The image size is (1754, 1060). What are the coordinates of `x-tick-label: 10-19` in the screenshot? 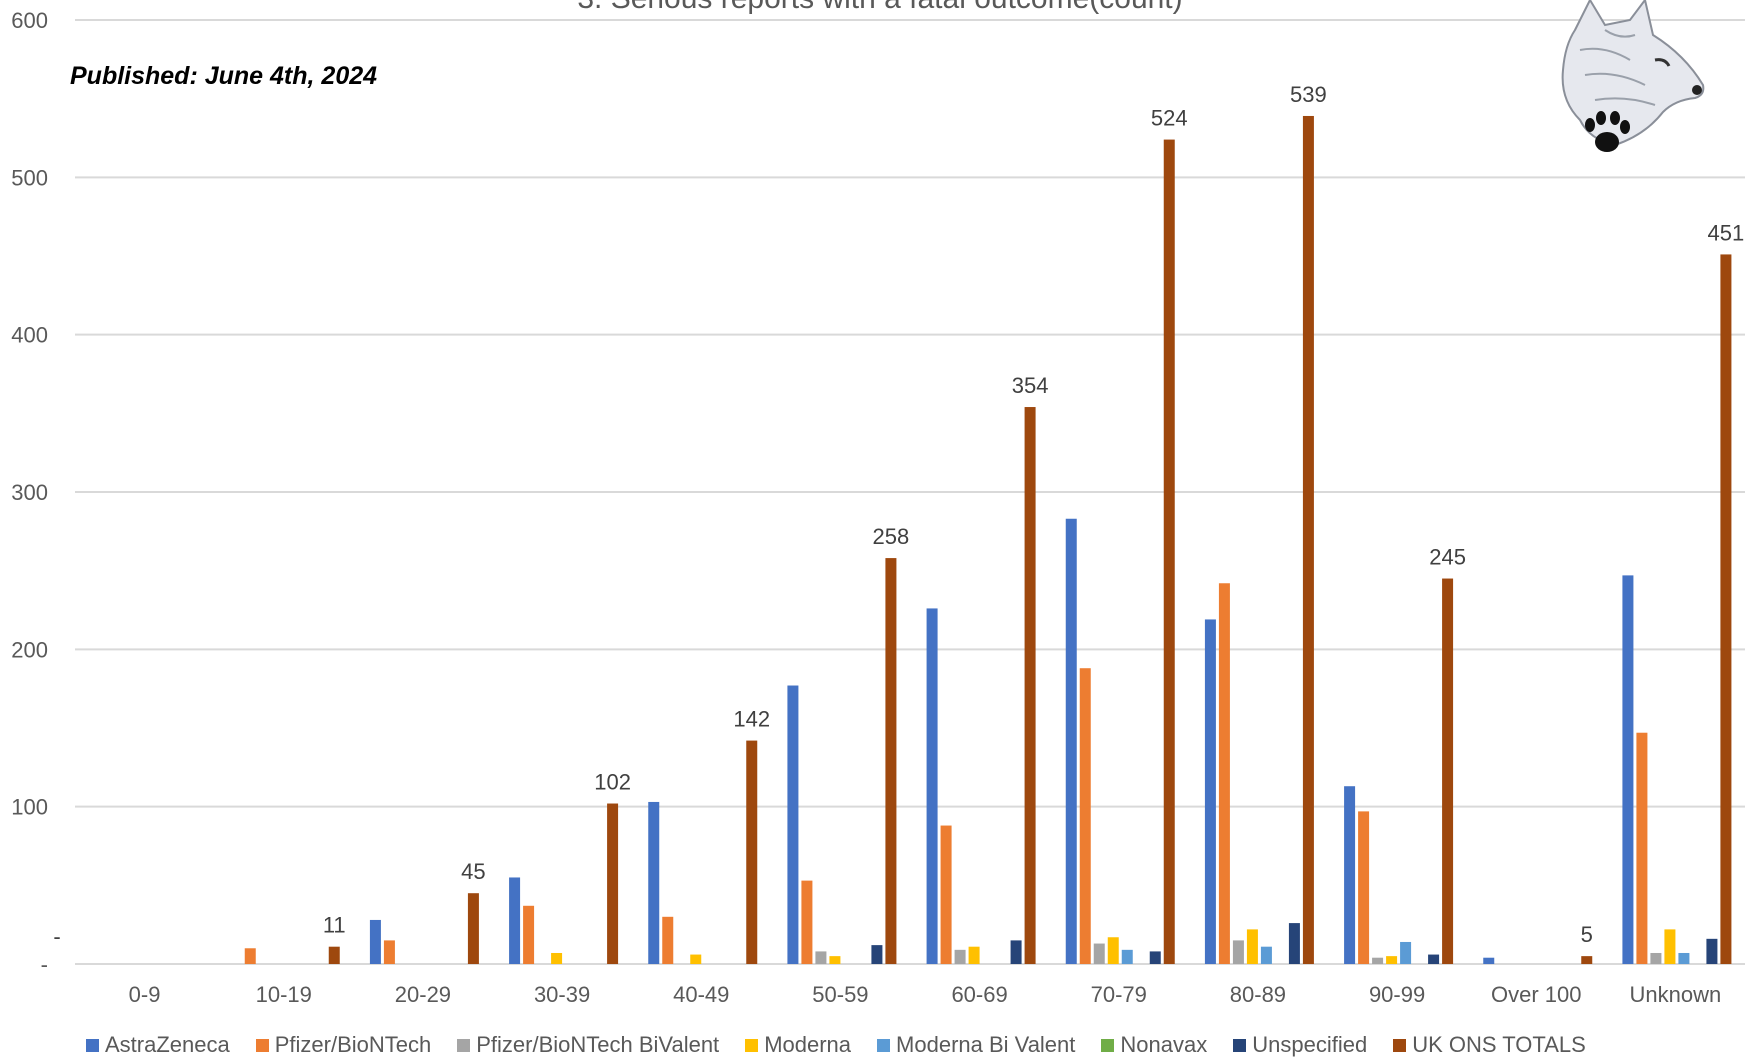 It's located at (284, 994).